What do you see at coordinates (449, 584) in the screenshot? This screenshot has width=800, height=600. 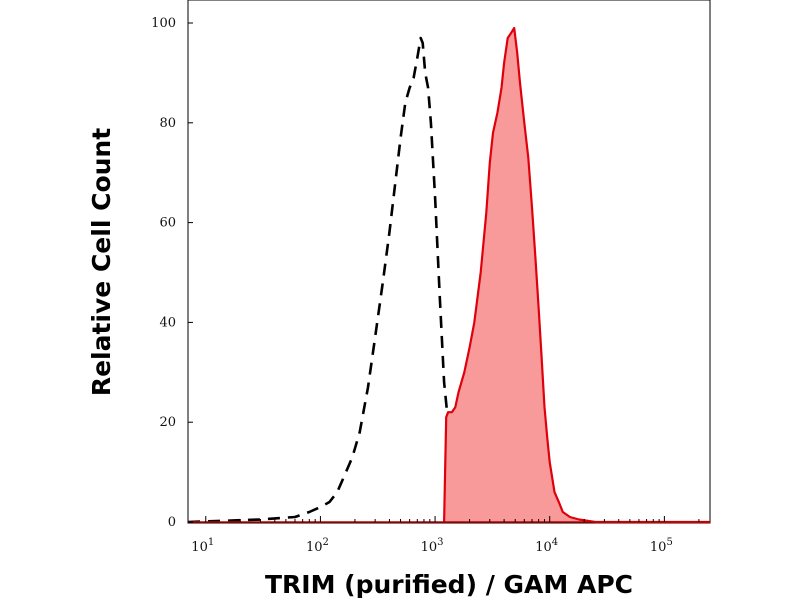 I see `x-axis-label: TRIM (purified) / GAM APC` at bounding box center [449, 584].